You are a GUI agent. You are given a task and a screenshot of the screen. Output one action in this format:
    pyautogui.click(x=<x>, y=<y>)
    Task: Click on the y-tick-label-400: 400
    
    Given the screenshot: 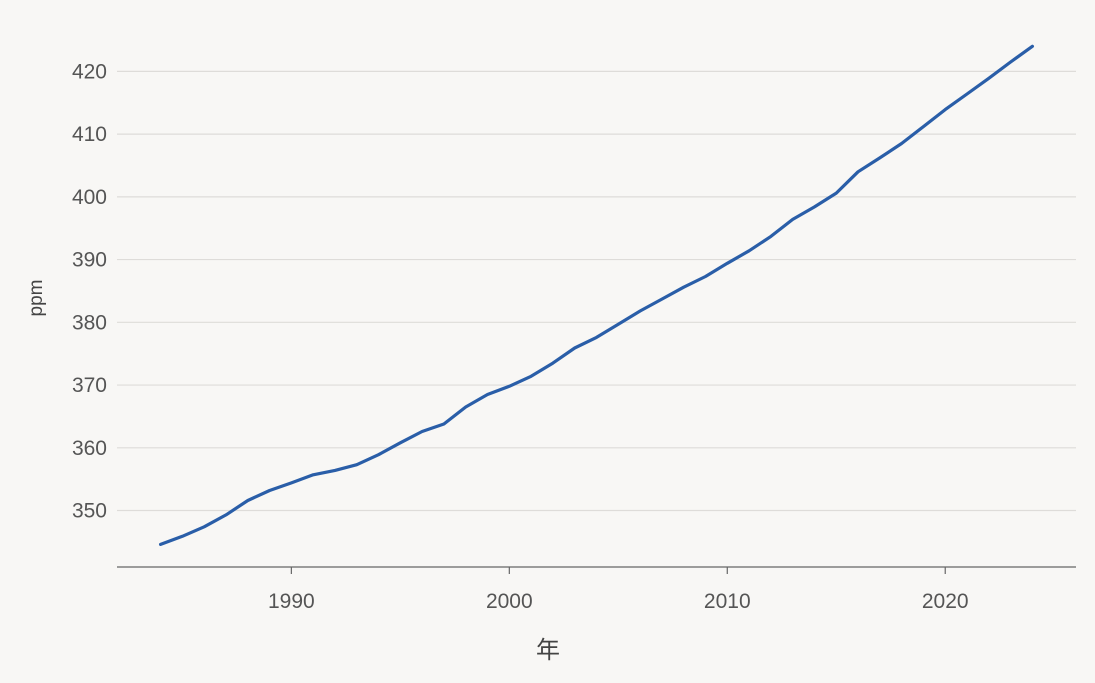 What is the action you would take?
    pyautogui.click(x=89, y=197)
    